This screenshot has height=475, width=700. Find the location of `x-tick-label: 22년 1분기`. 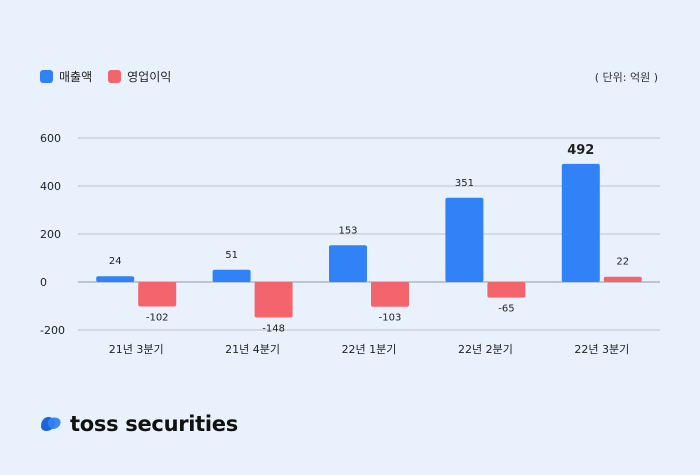

x-tick-label: 22년 1분기 is located at coordinates (369, 349).